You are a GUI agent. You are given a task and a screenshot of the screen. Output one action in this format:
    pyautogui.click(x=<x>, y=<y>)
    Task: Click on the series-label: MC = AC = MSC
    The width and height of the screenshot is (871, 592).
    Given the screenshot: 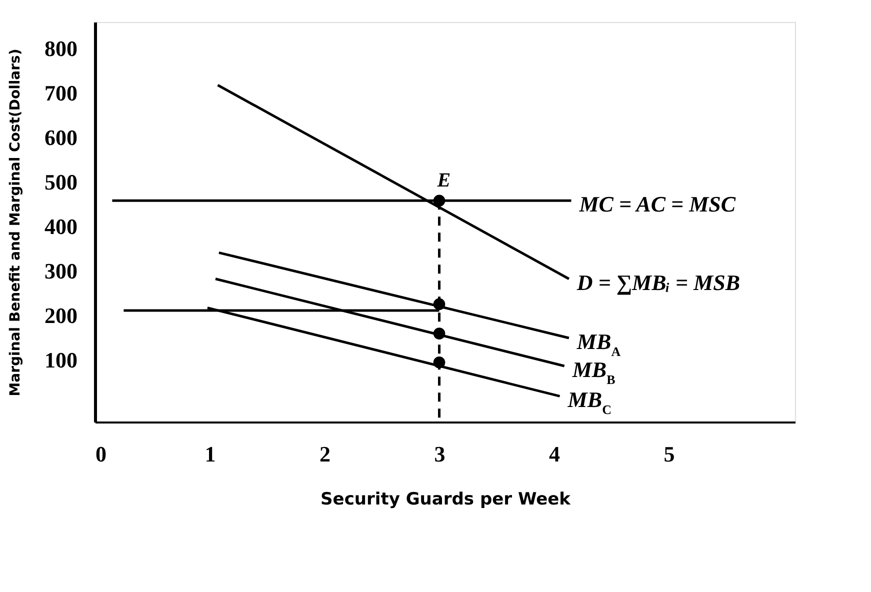 What is the action you would take?
    pyautogui.click(x=657, y=204)
    